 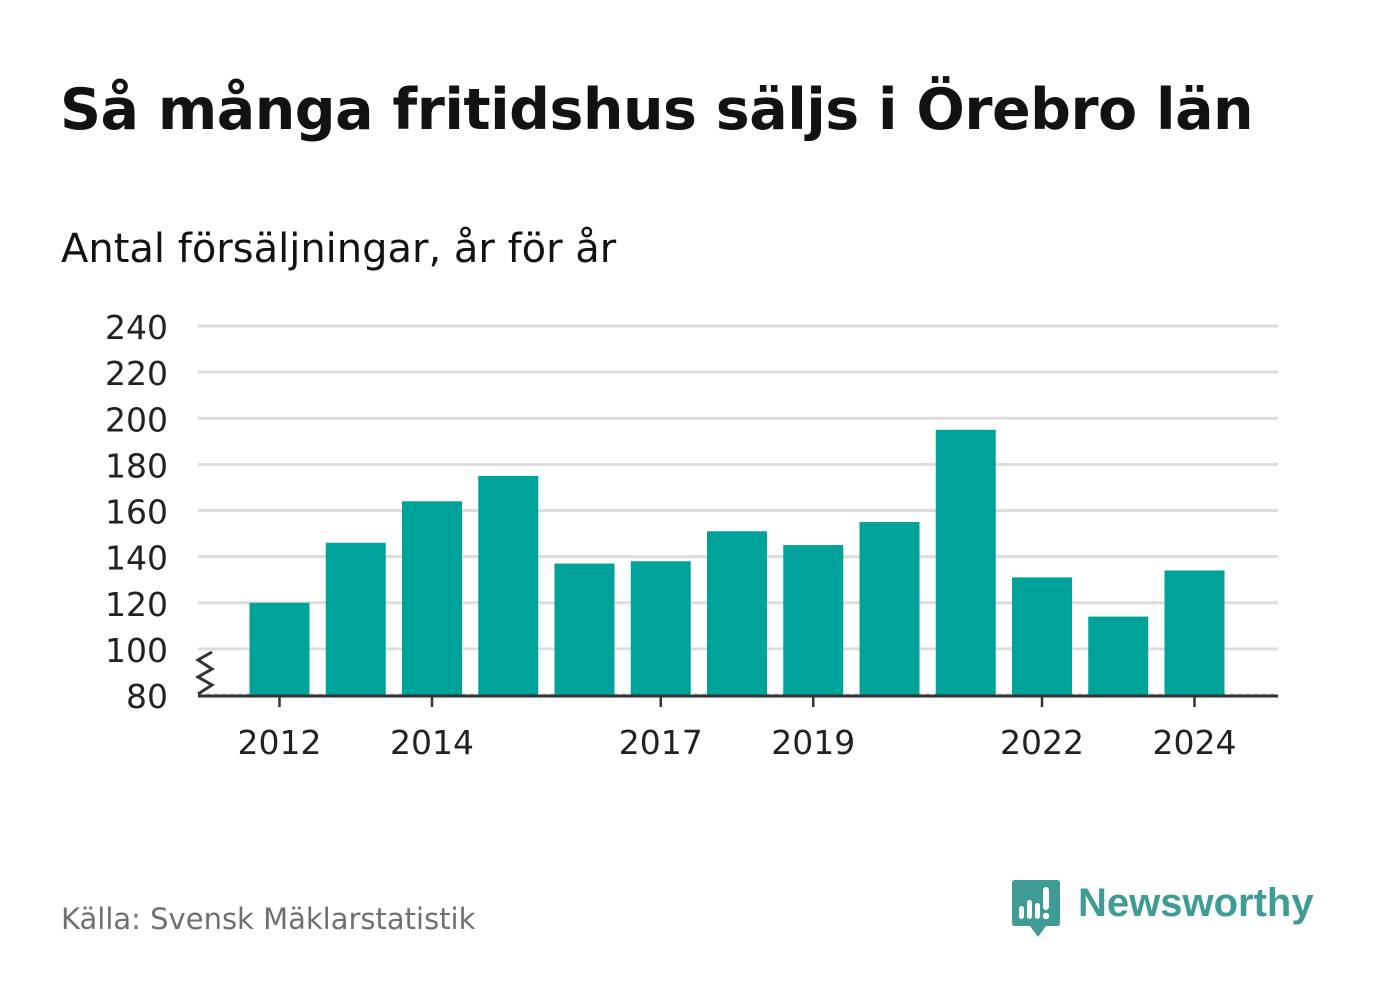 I want to click on x-axis, so click(x=736, y=674).